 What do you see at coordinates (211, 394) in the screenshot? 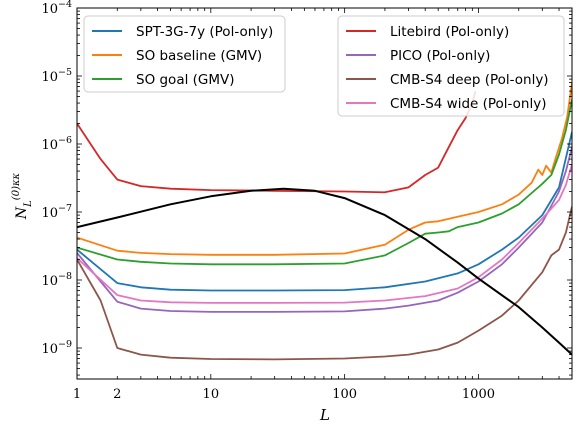
I see `x-tick-label: 10` at bounding box center [211, 394].